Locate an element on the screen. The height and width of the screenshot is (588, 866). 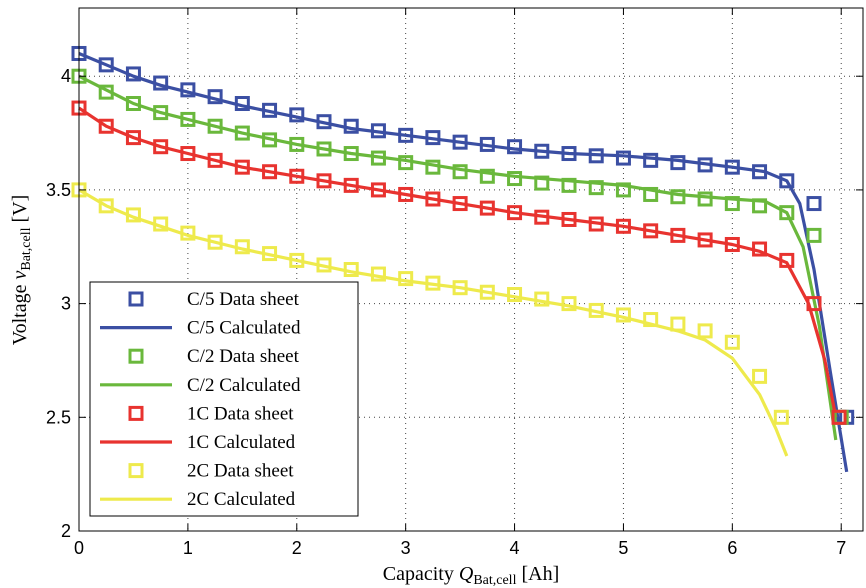
y-axis-label-symbol: v is located at coordinates (20, 275).